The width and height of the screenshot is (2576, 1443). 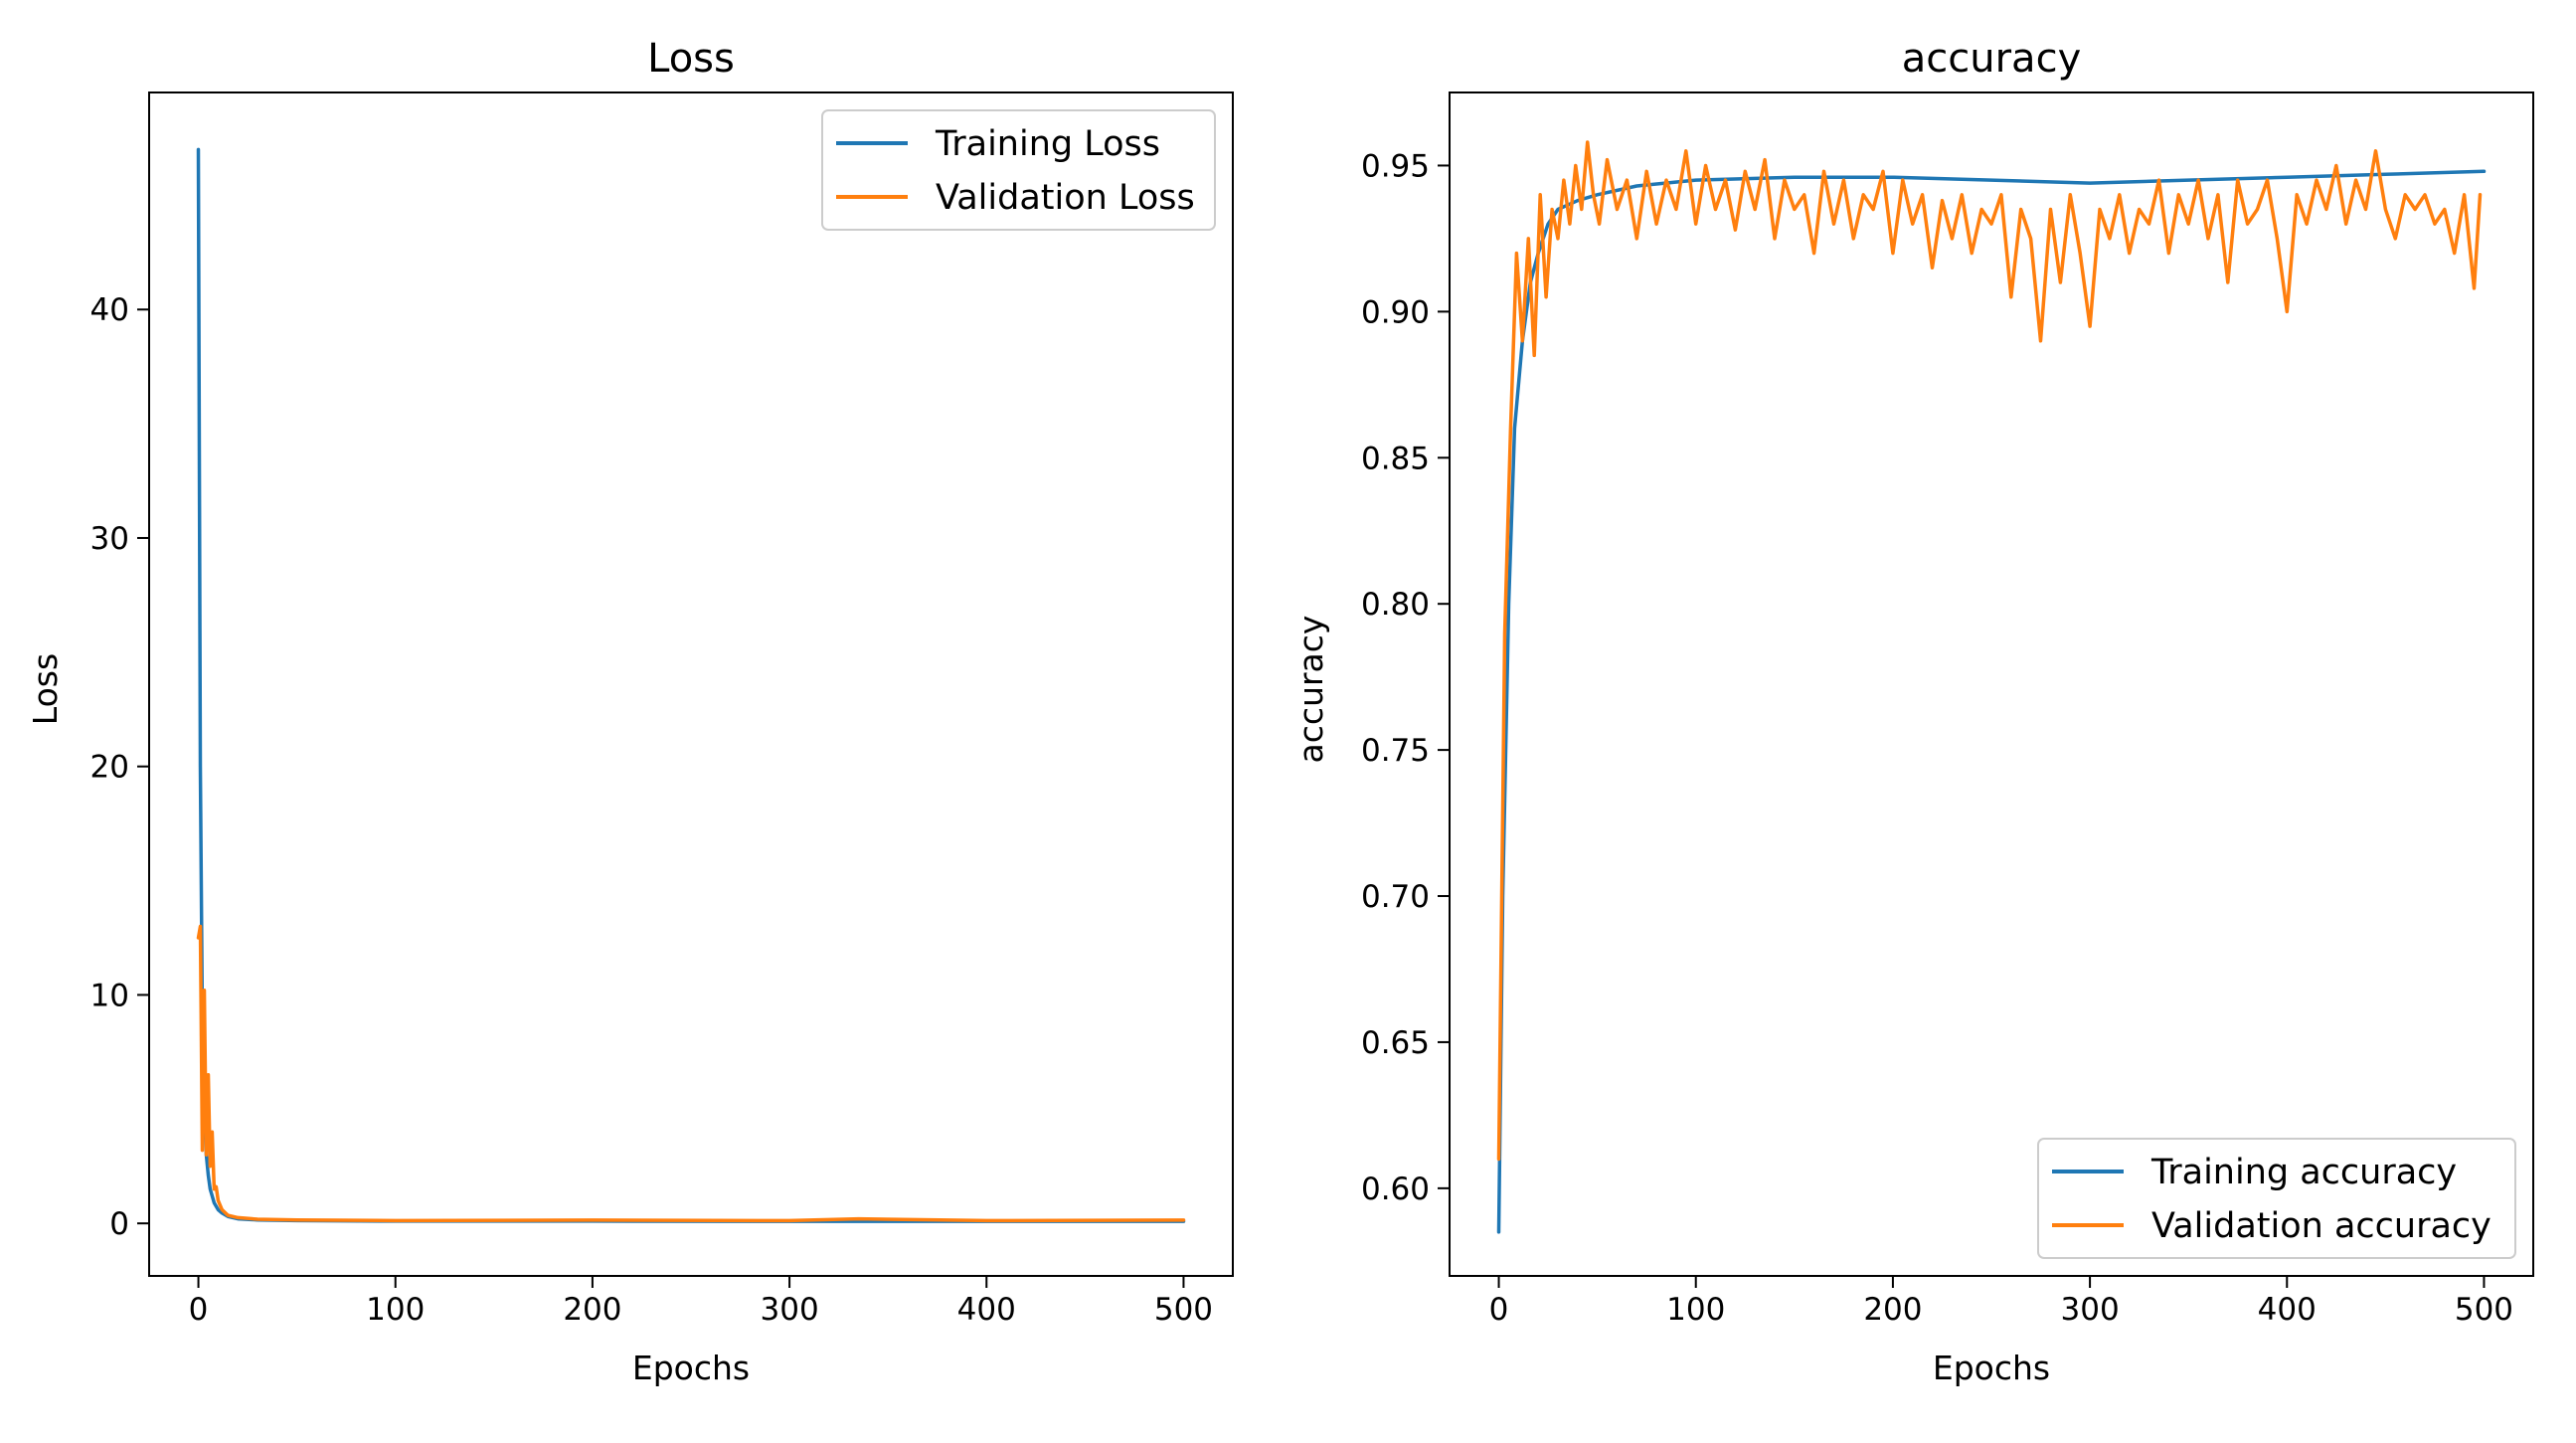 I want to click on loss-y-tick-label: 20, so click(x=109, y=768).